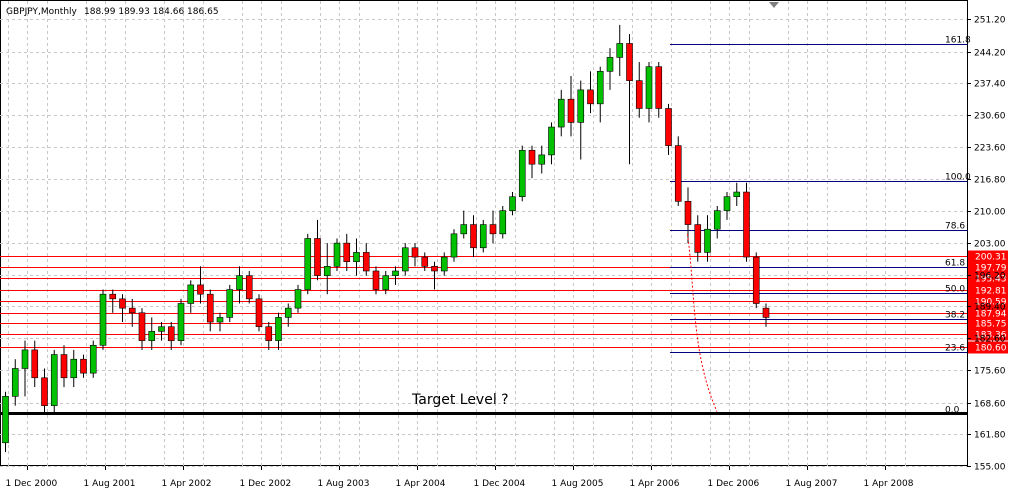 The height and width of the screenshot is (494, 1010). What do you see at coordinates (991, 349) in the screenshot?
I see `support-level-label: 180.60` at bounding box center [991, 349].